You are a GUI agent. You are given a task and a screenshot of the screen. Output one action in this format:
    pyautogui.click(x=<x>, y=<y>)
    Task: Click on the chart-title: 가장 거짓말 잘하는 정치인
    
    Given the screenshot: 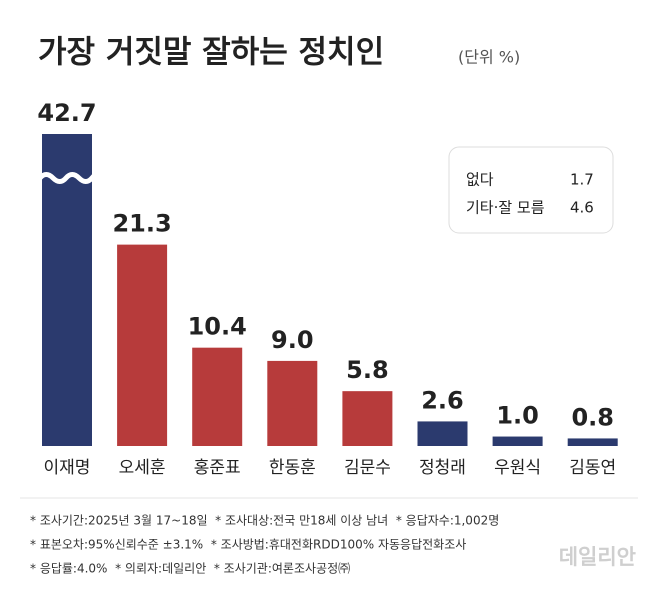 What is the action you would take?
    pyautogui.click(x=211, y=53)
    